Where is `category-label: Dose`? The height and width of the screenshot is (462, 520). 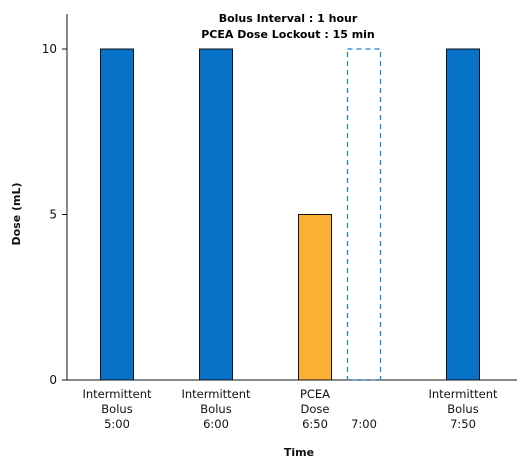 category-label: Dose is located at coordinates (315, 409).